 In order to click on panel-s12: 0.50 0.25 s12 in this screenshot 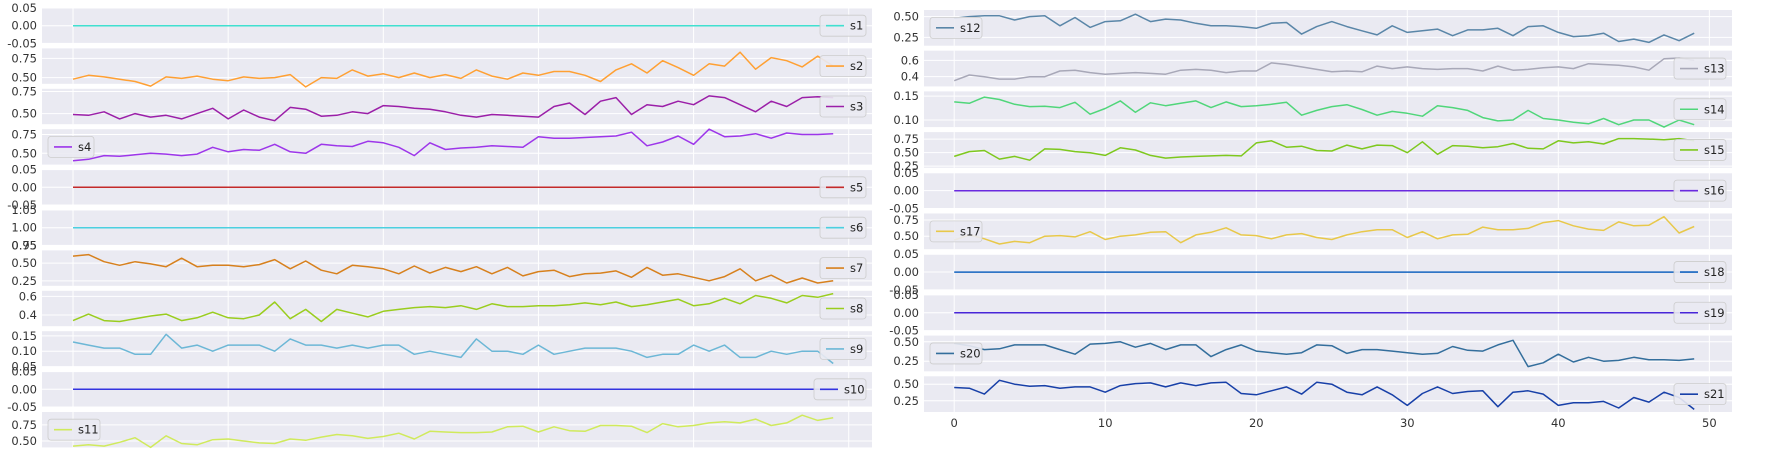, I will do `click(1312, 28)`.